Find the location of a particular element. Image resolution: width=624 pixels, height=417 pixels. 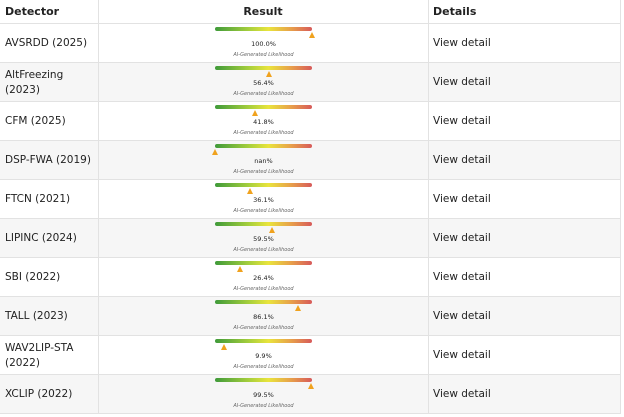

likelihood-value: 36.1% is located at coordinates (263, 200).